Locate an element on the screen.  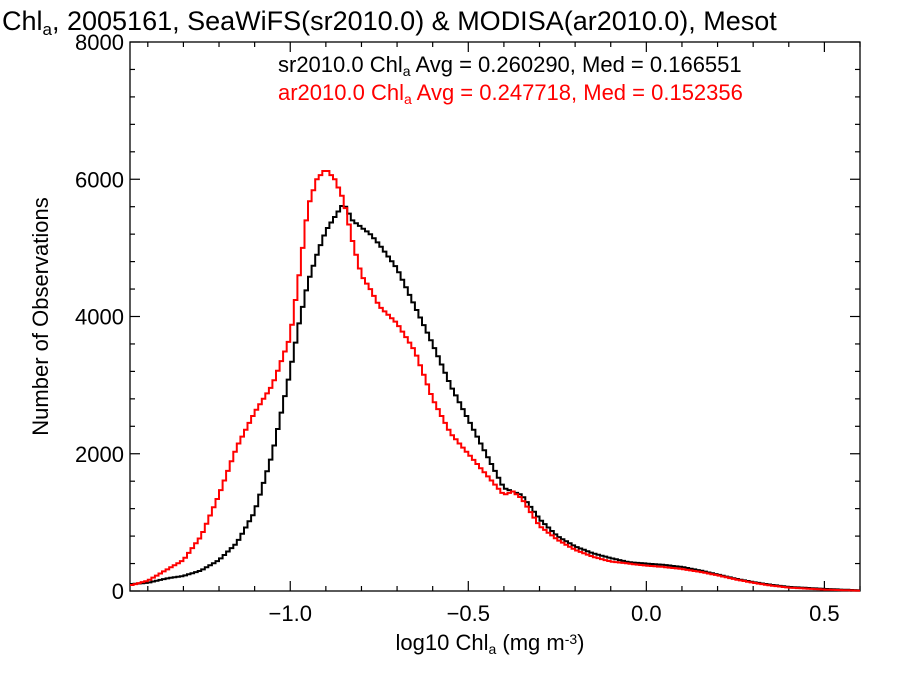
y-tick-label: 6000 is located at coordinates (99, 179).